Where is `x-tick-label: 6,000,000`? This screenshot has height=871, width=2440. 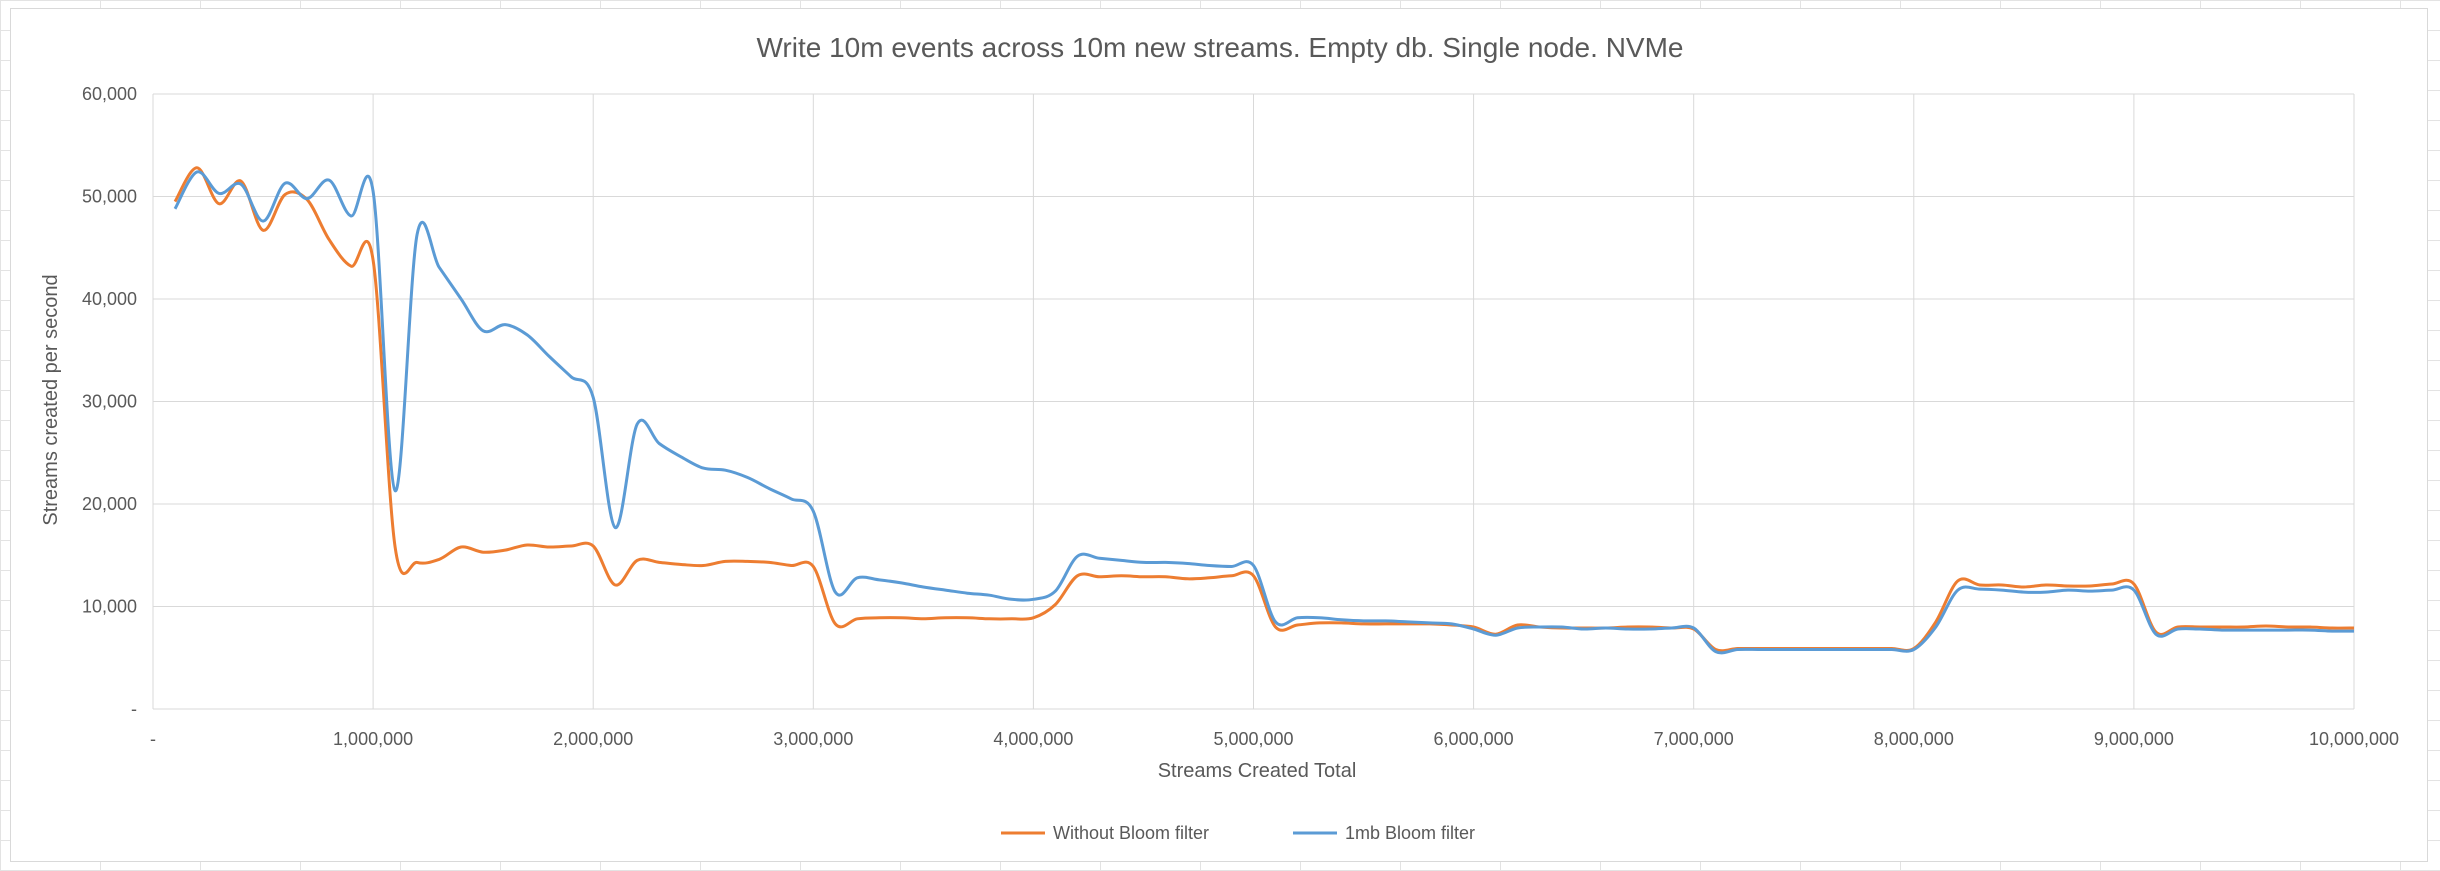 x-tick-label: 6,000,000 is located at coordinates (1474, 739).